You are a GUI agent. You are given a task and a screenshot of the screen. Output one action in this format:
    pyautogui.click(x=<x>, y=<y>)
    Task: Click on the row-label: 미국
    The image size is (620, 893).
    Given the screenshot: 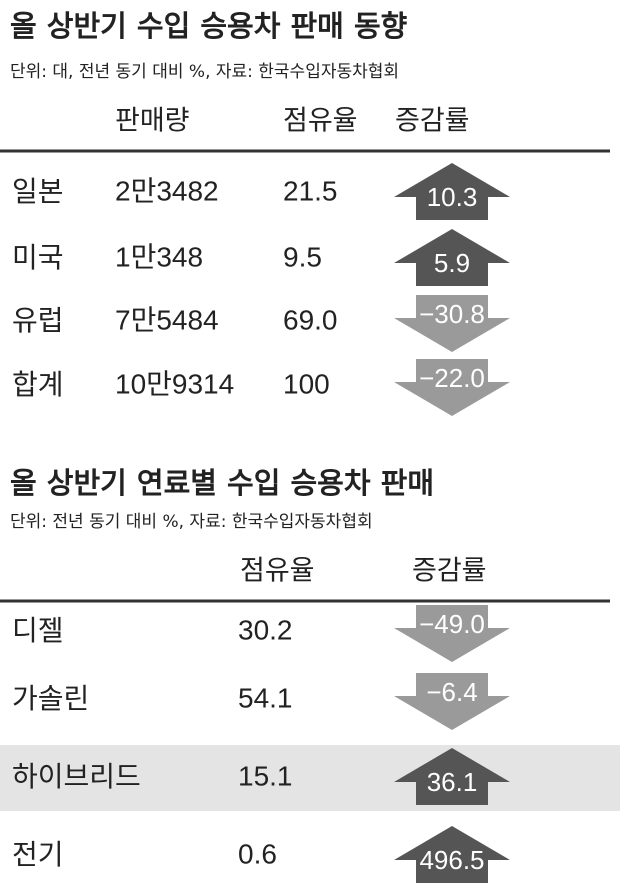 What is the action you would take?
    pyautogui.click(x=38, y=257)
    